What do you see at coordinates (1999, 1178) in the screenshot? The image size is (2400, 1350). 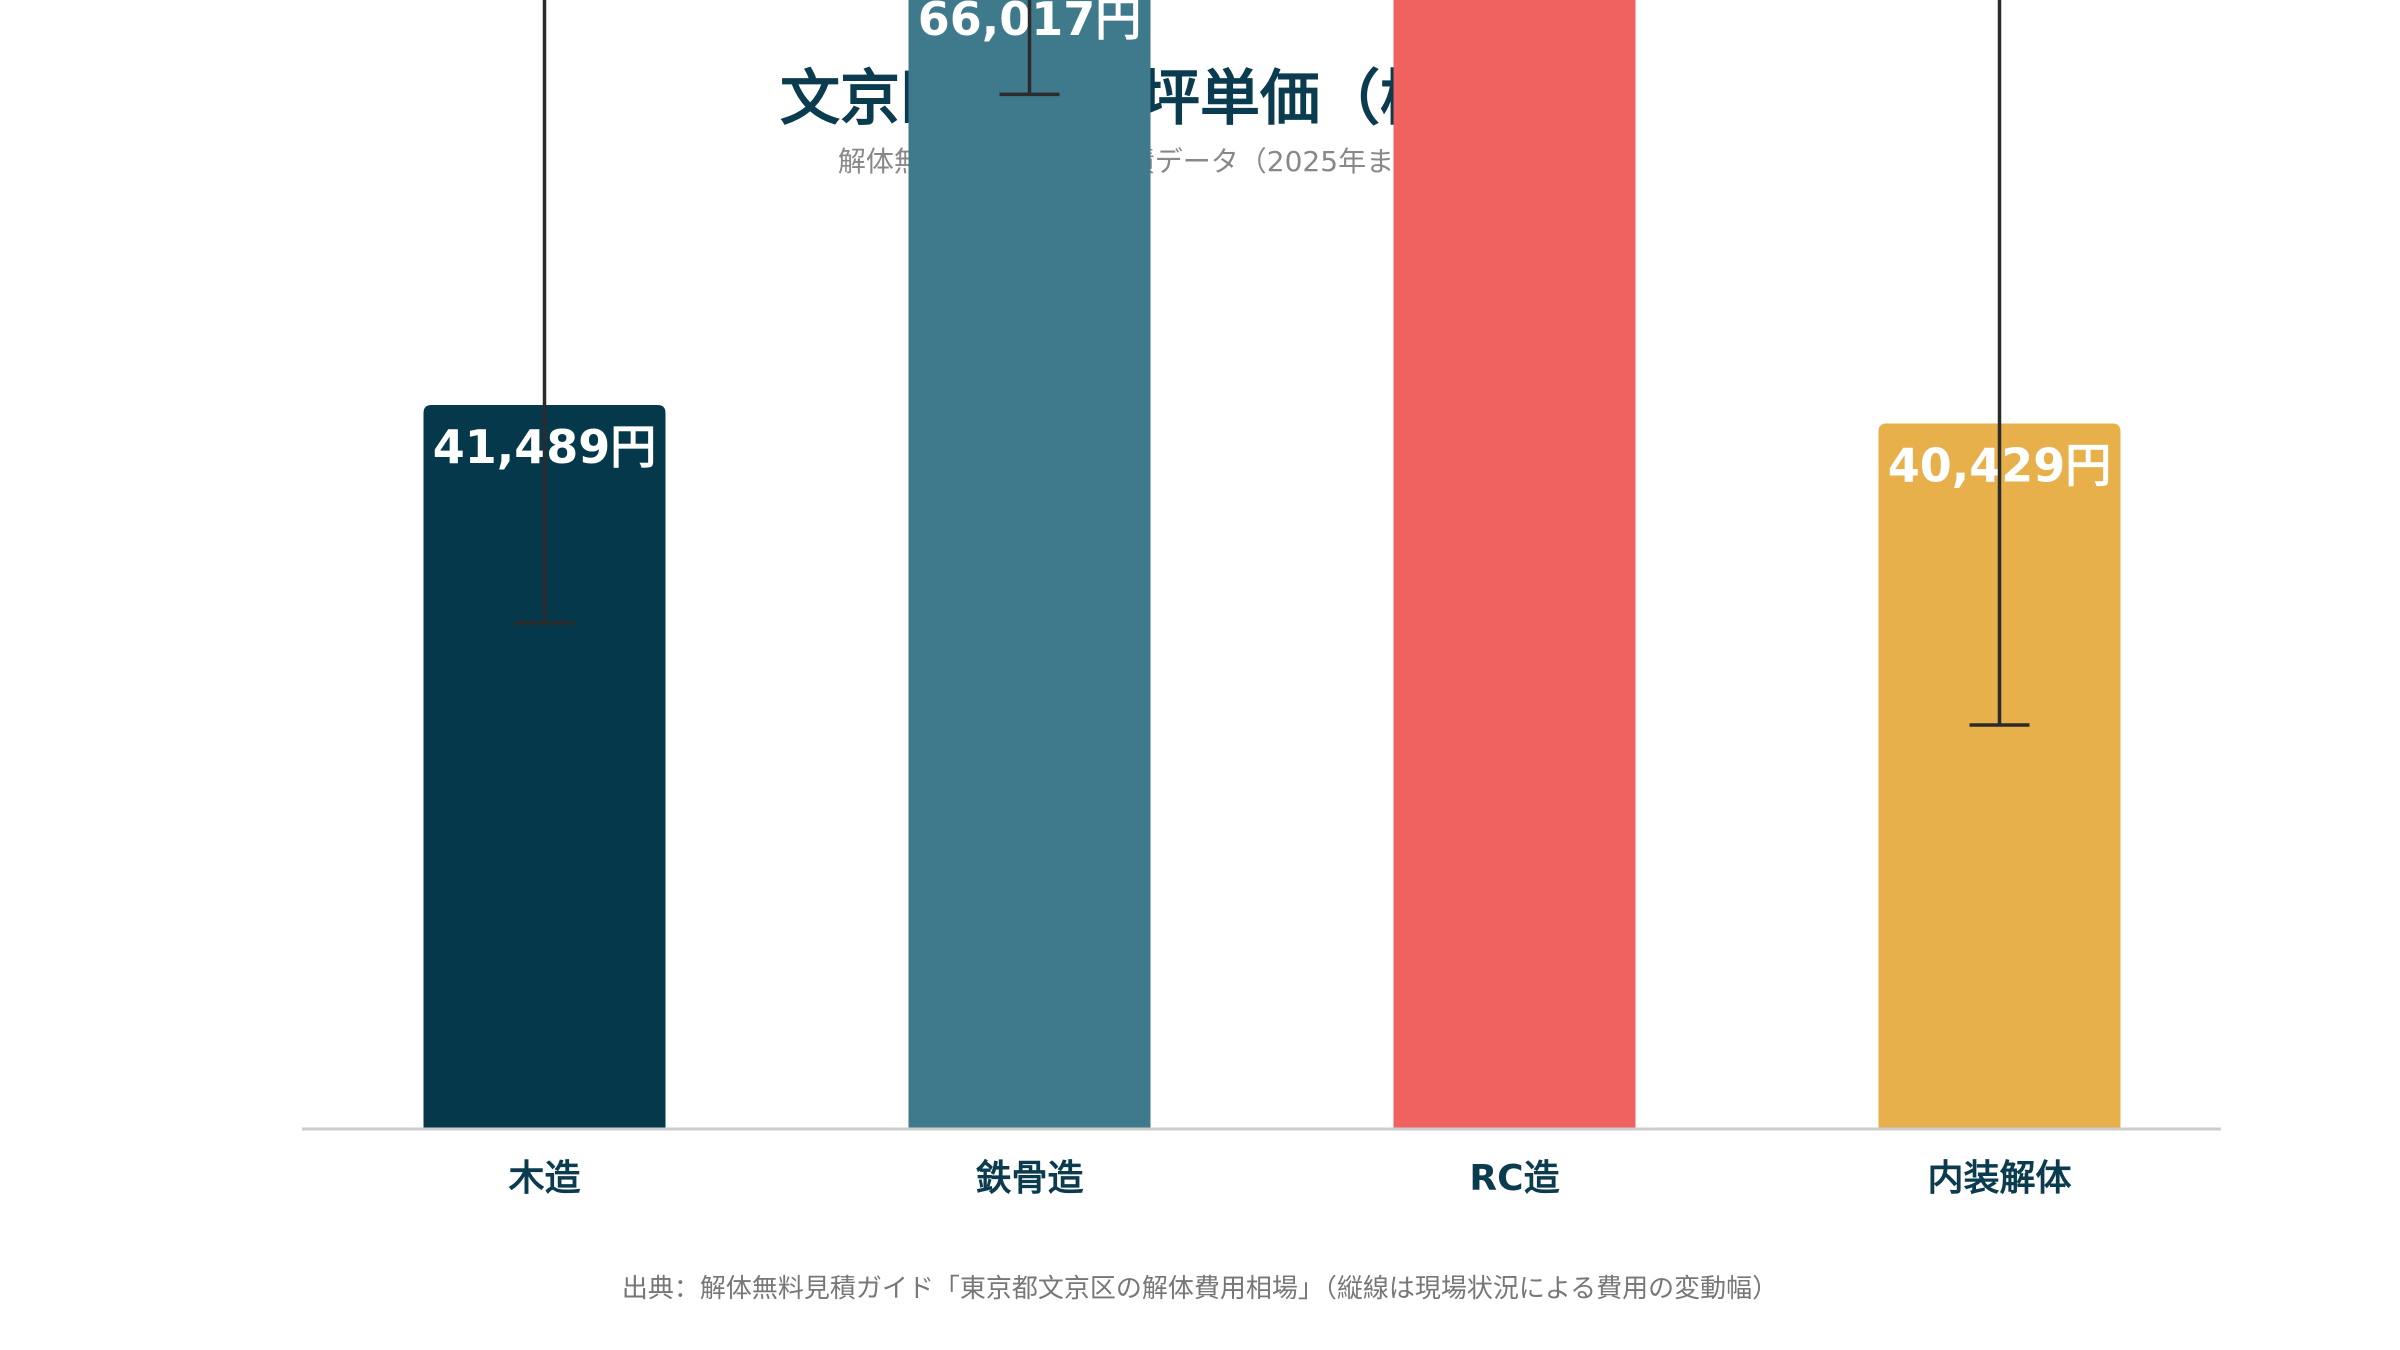 I see `x-tick-label: 内装解体` at bounding box center [1999, 1178].